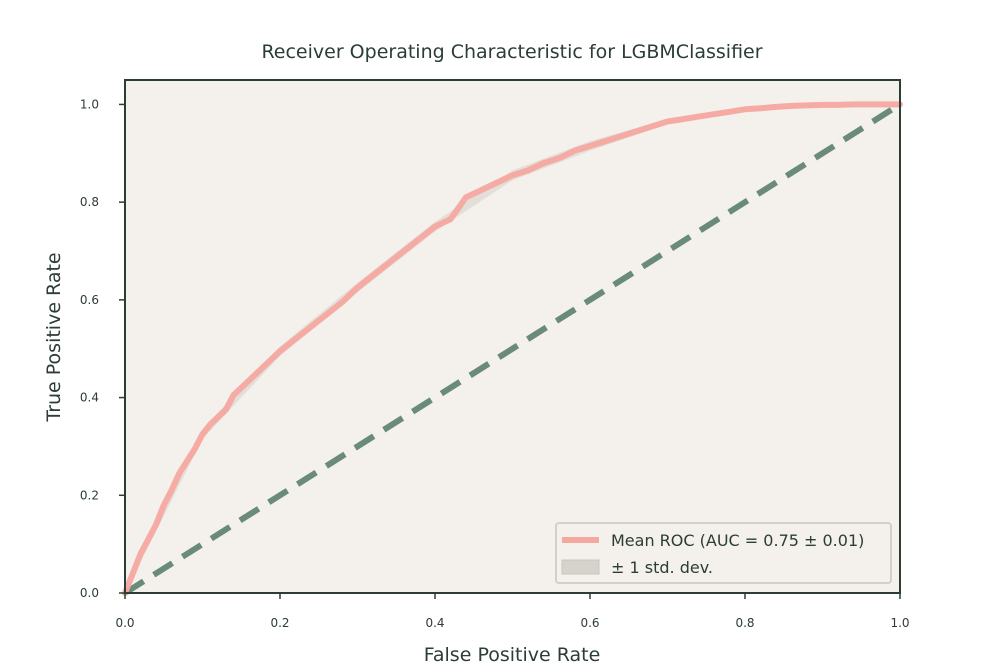  I want to click on x-tick-label: 0.8, so click(744, 623).